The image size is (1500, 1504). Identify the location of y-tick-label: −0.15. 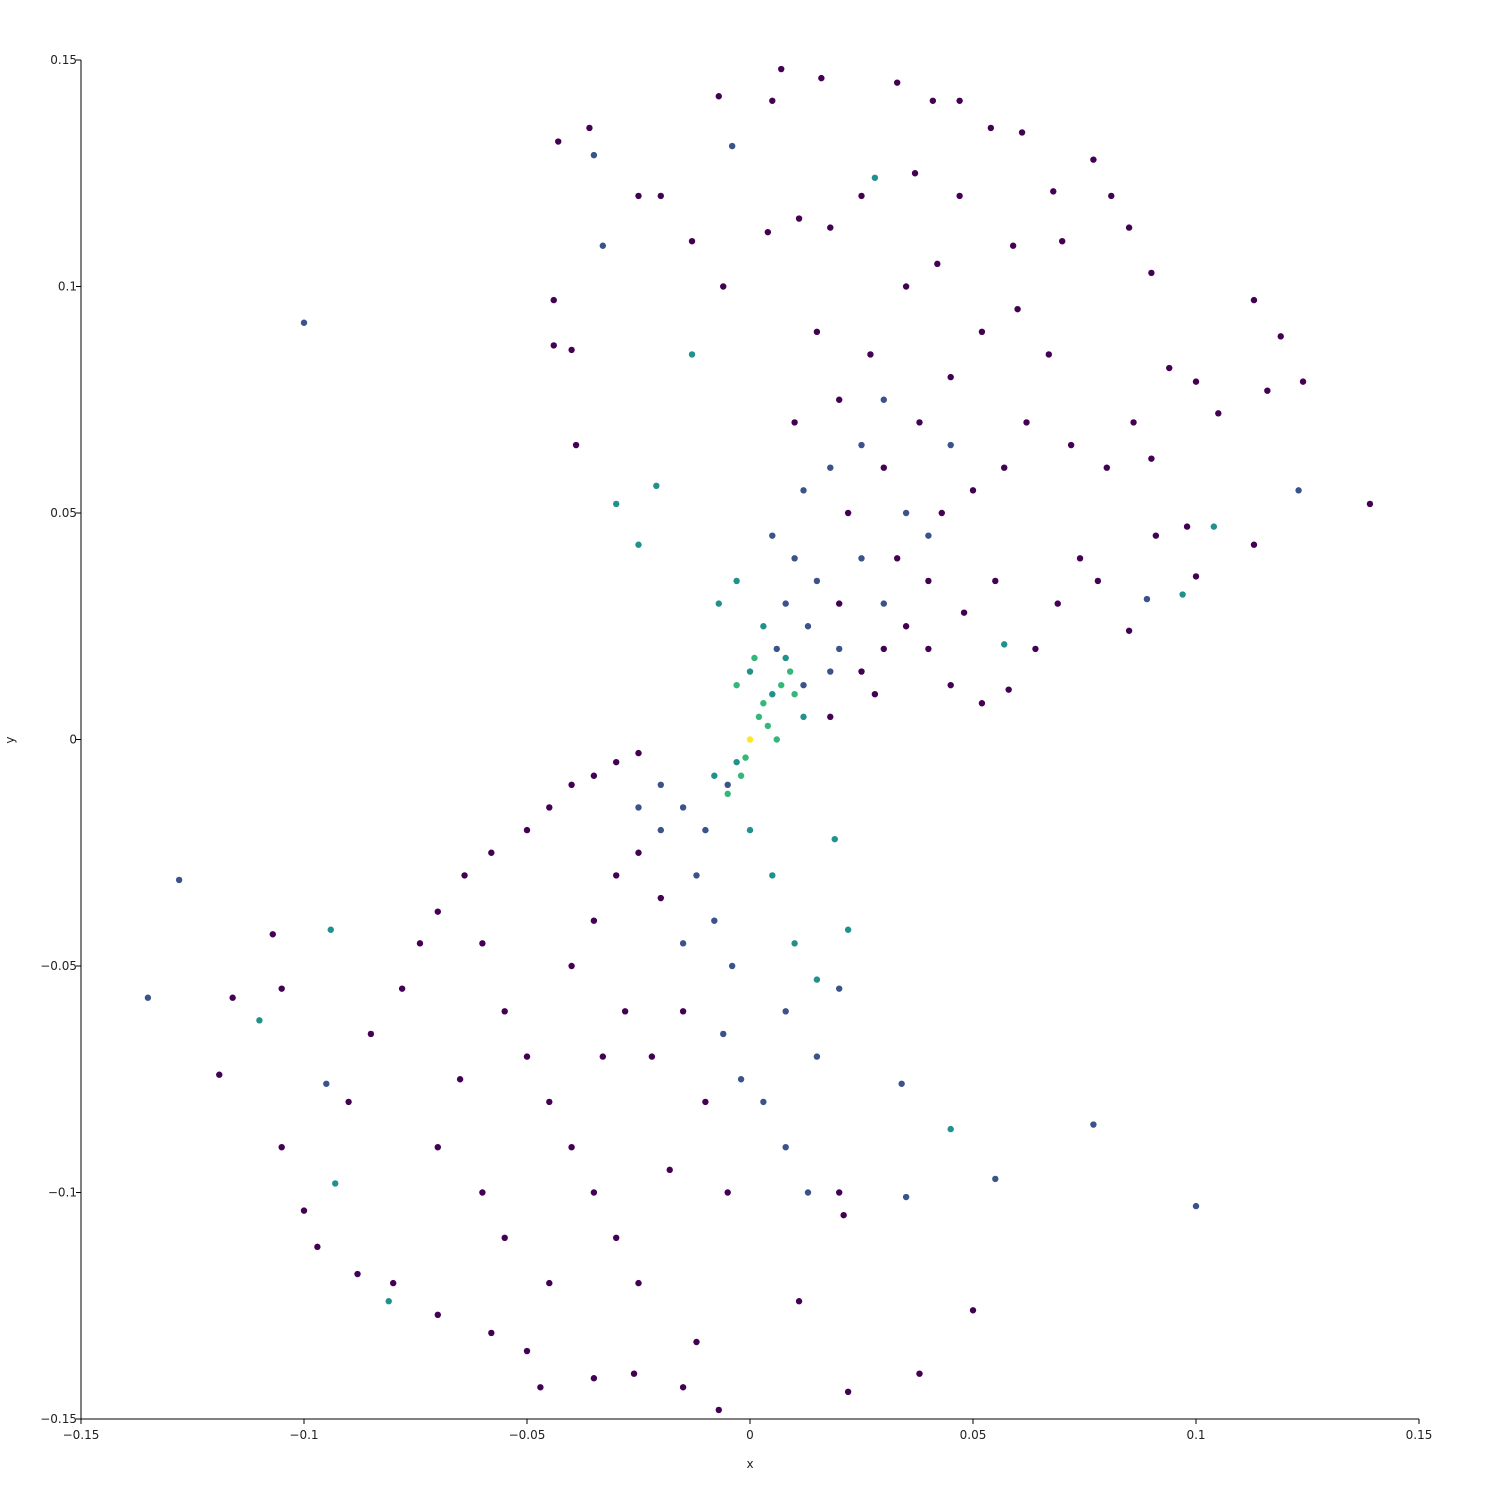
(58, 1419).